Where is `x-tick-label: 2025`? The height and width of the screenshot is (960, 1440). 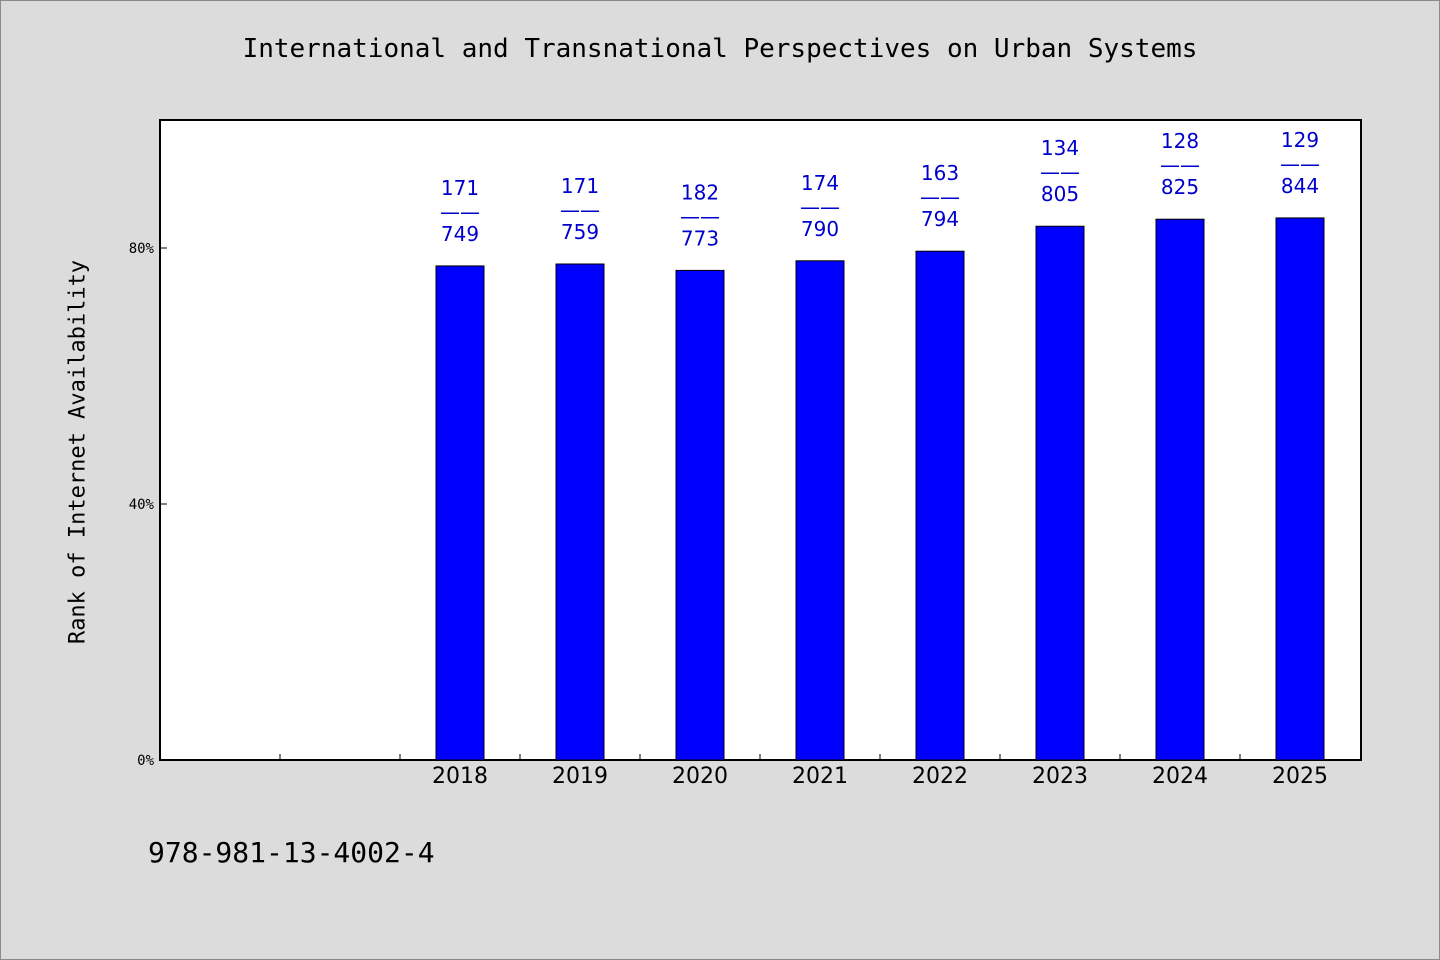
x-tick-label: 2025 is located at coordinates (1300, 776).